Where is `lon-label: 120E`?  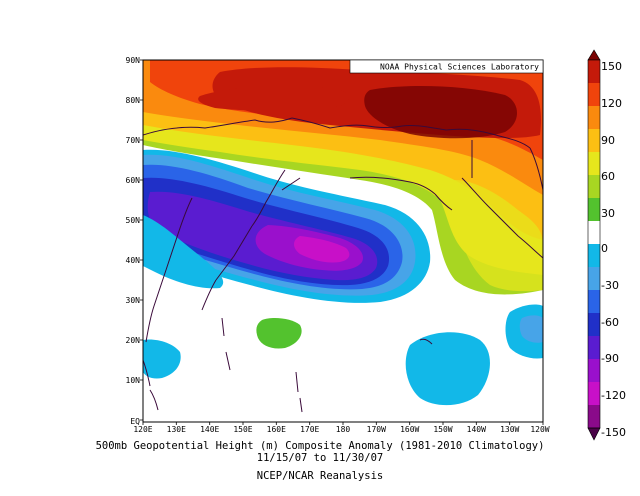
lon-label: 120E is located at coordinates (142, 429).